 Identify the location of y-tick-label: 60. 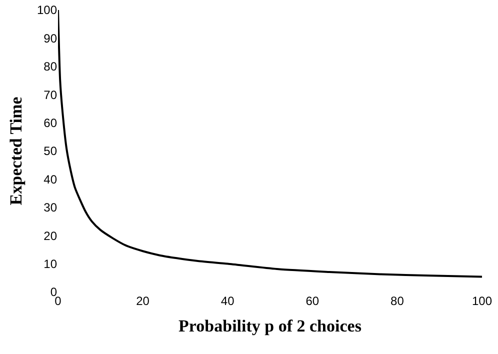
(51, 123).